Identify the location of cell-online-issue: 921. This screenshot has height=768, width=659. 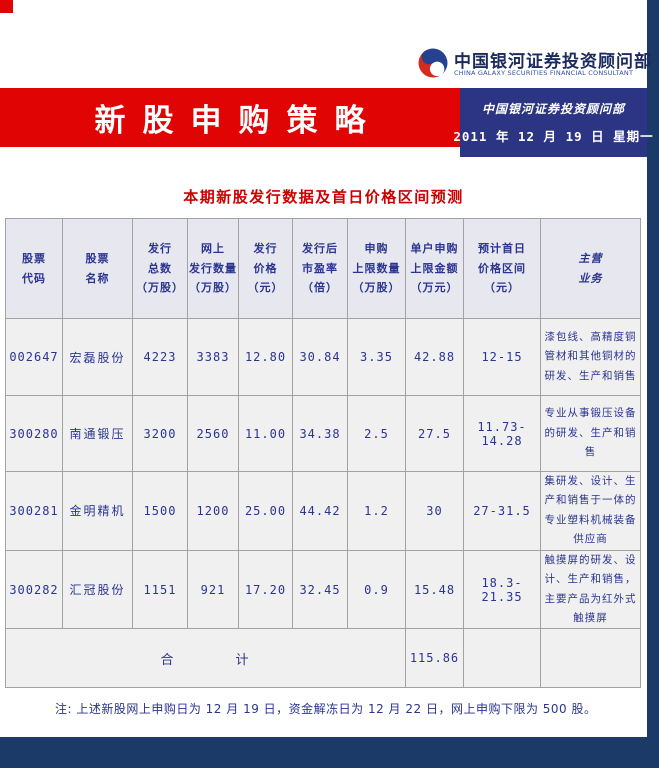
(213, 589).